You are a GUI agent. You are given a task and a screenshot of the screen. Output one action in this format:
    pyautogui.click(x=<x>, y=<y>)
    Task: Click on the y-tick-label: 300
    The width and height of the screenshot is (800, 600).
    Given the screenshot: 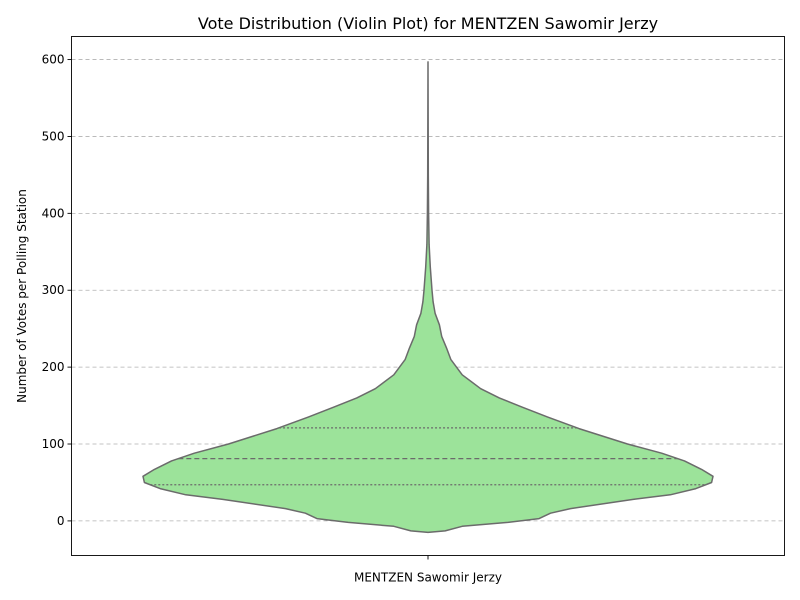 What is the action you would take?
    pyautogui.click(x=53, y=290)
    